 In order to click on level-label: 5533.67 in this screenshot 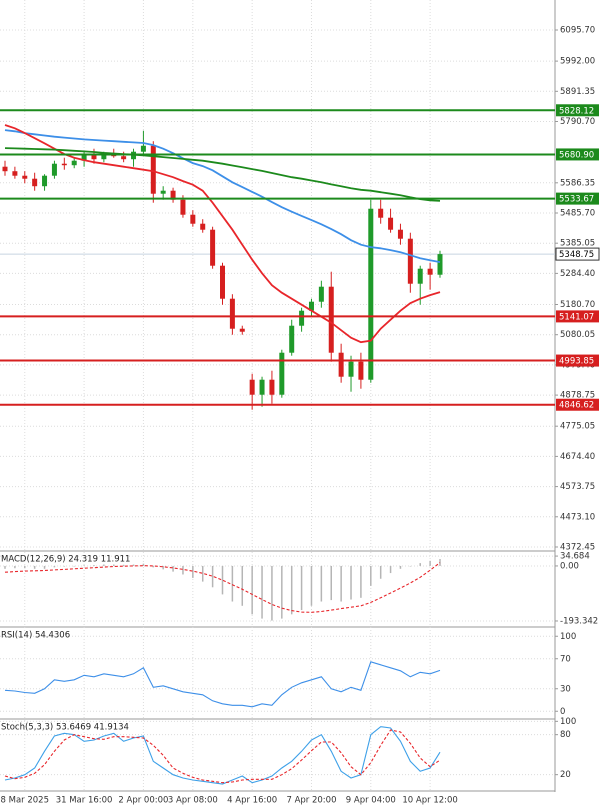, I will do `click(576, 200)`.